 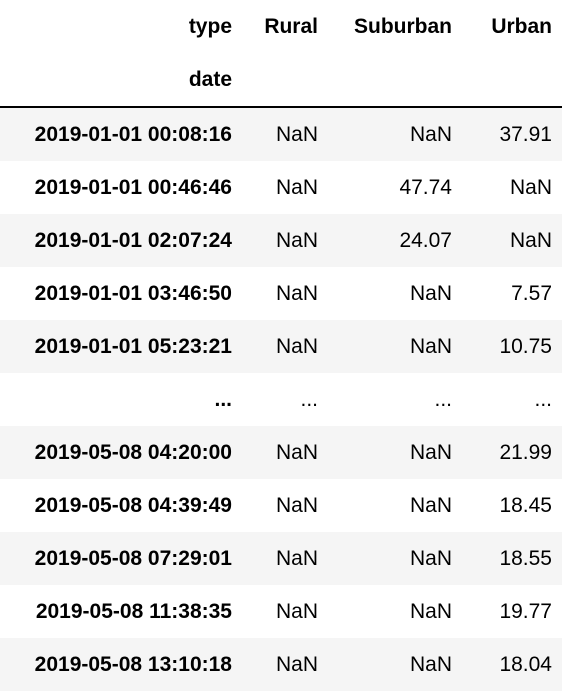 What do you see at coordinates (525, 664) in the screenshot?
I see `cell-urban: 18.04` at bounding box center [525, 664].